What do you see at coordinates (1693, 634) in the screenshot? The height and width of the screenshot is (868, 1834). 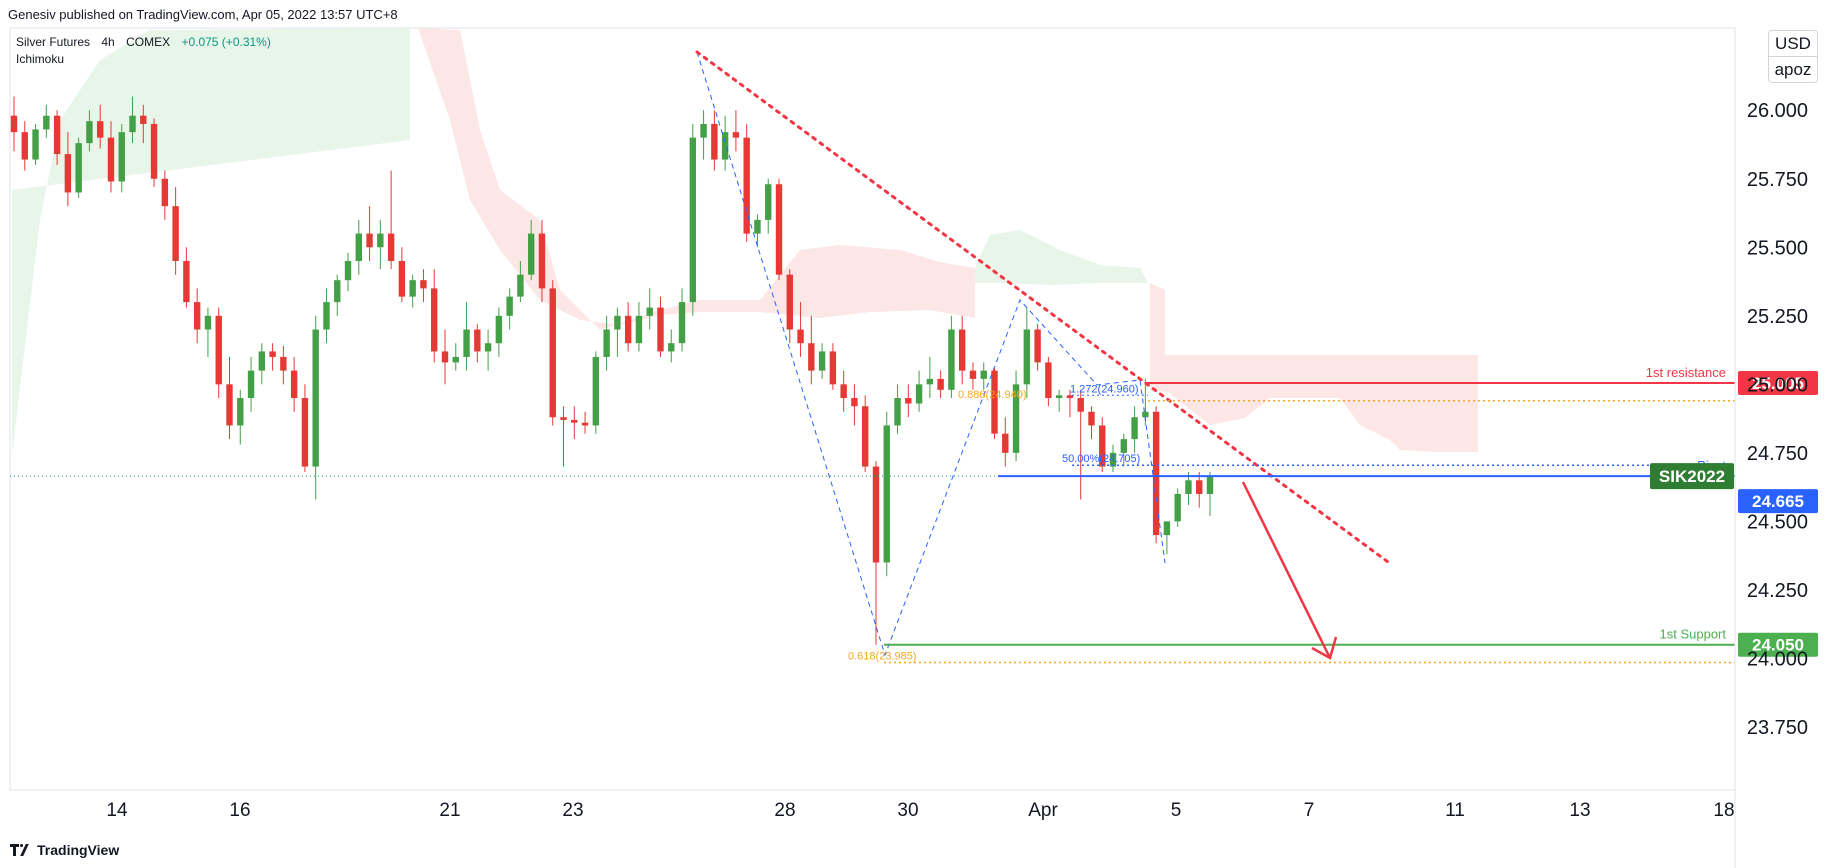 I see `level-label: 1st Support` at bounding box center [1693, 634].